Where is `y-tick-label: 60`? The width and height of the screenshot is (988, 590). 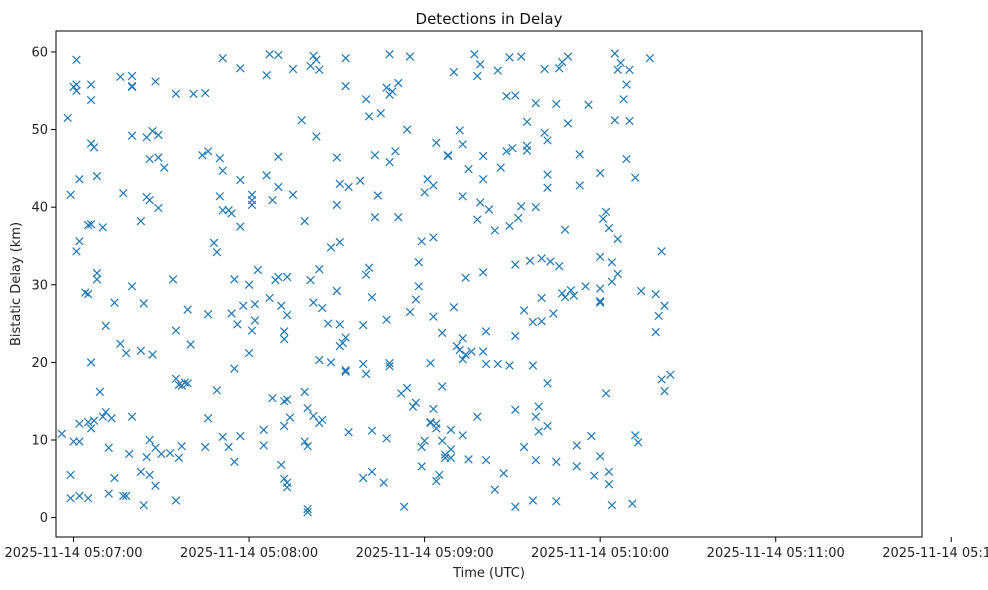
y-tick-label: 60 is located at coordinates (39, 52).